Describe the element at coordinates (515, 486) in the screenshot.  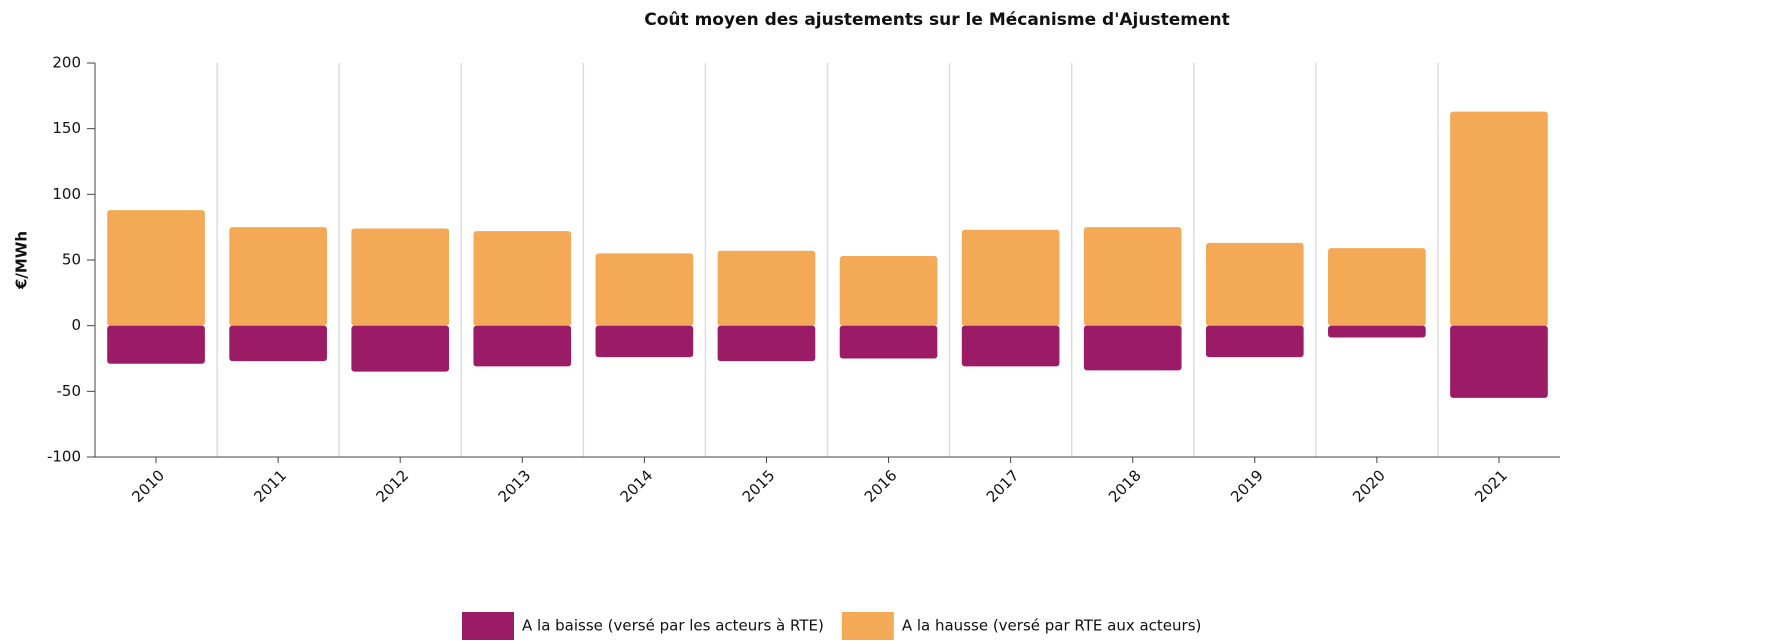
I see `x-tick-label: 2013` at that location.